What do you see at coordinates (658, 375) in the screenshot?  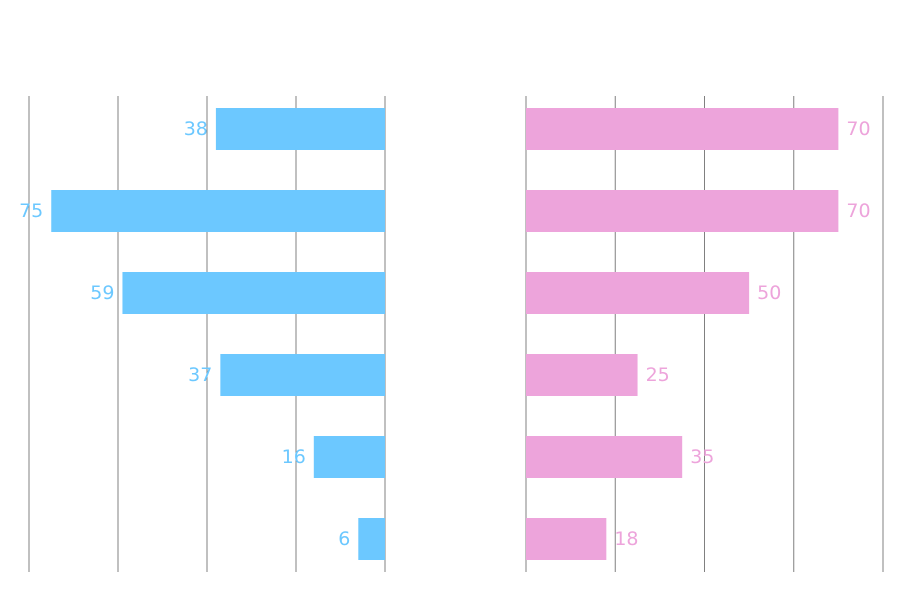 I see `right-bar-label: 25` at bounding box center [658, 375].